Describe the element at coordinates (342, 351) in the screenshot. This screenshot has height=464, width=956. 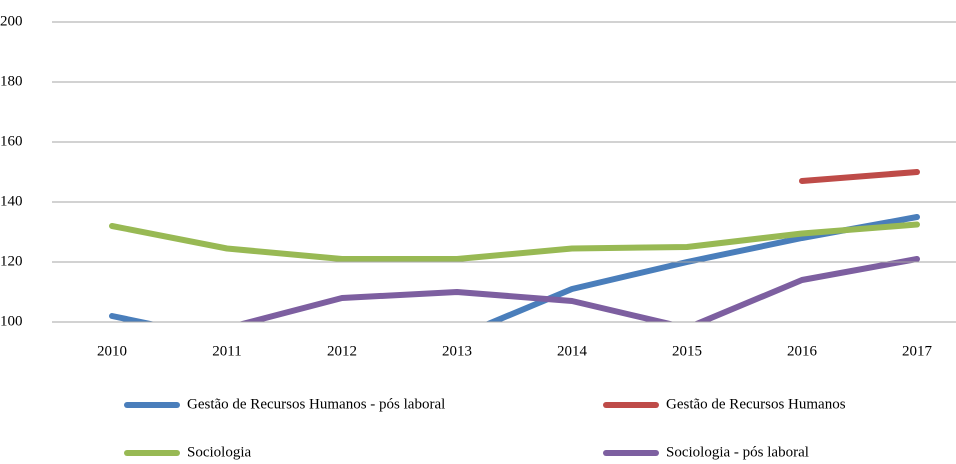
I see `x-tick-label: 2012` at that location.